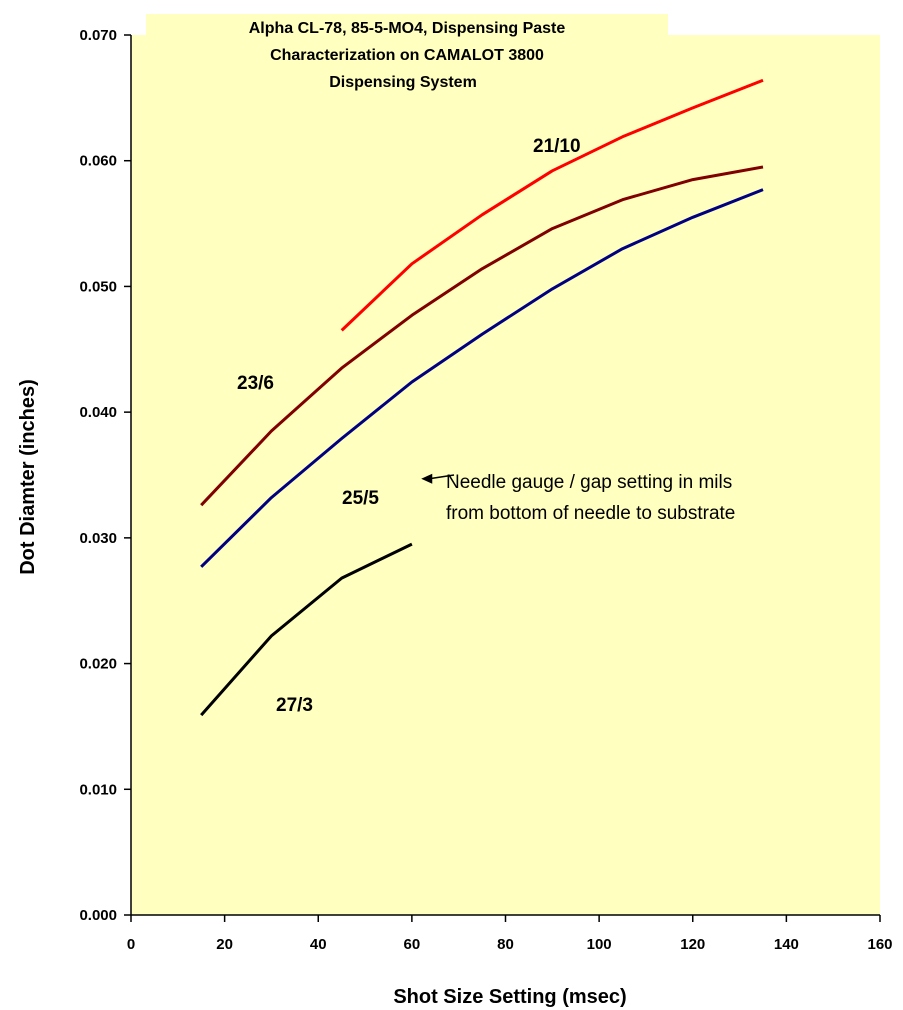  I want to click on x-tick-label: 100, so click(599, 944).